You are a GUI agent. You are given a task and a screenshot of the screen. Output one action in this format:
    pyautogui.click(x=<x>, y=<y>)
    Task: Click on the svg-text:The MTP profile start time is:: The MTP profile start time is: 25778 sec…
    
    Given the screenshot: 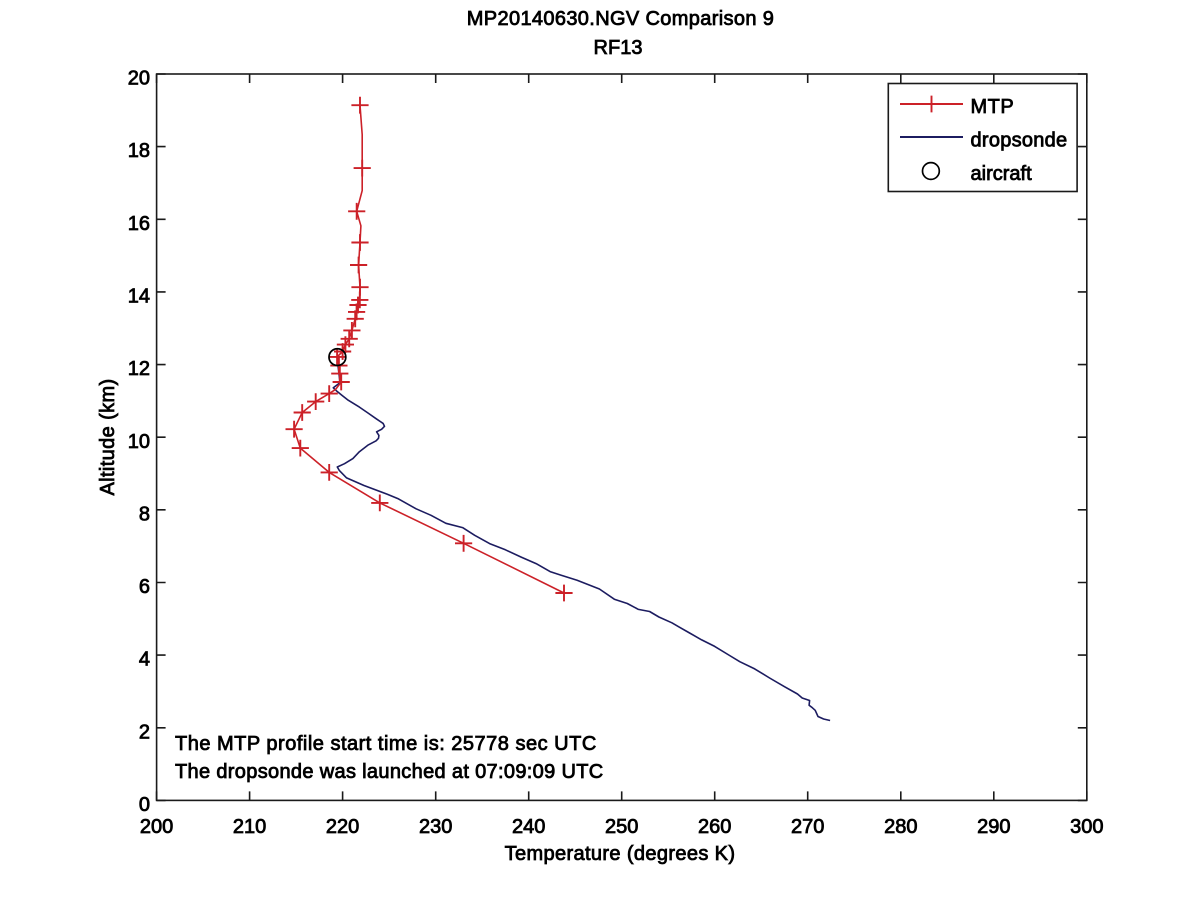 What is the action you would take?
    pyautogui.click(x=386, y=744)
    